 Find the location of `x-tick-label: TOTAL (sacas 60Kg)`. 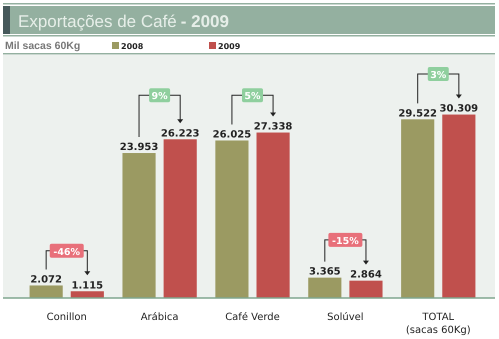

x-tick-label: TOTAL (sacas 60Kg) is located at coordinates (438, 324).